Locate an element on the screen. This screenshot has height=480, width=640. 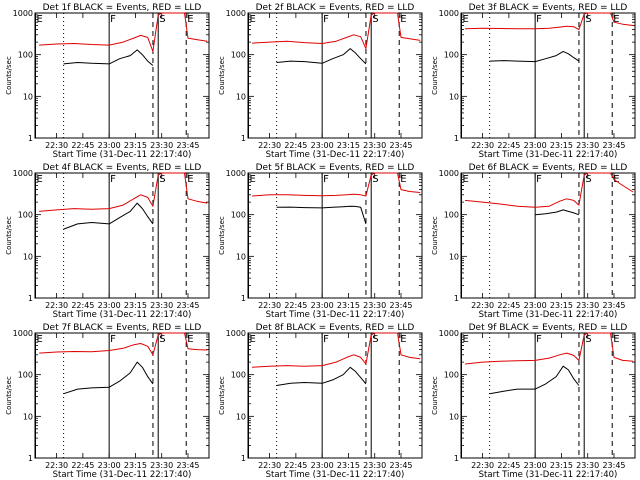
chart-title: Det 1f BLACK = Events, RED = LLD is located at coordinates (122, 8).